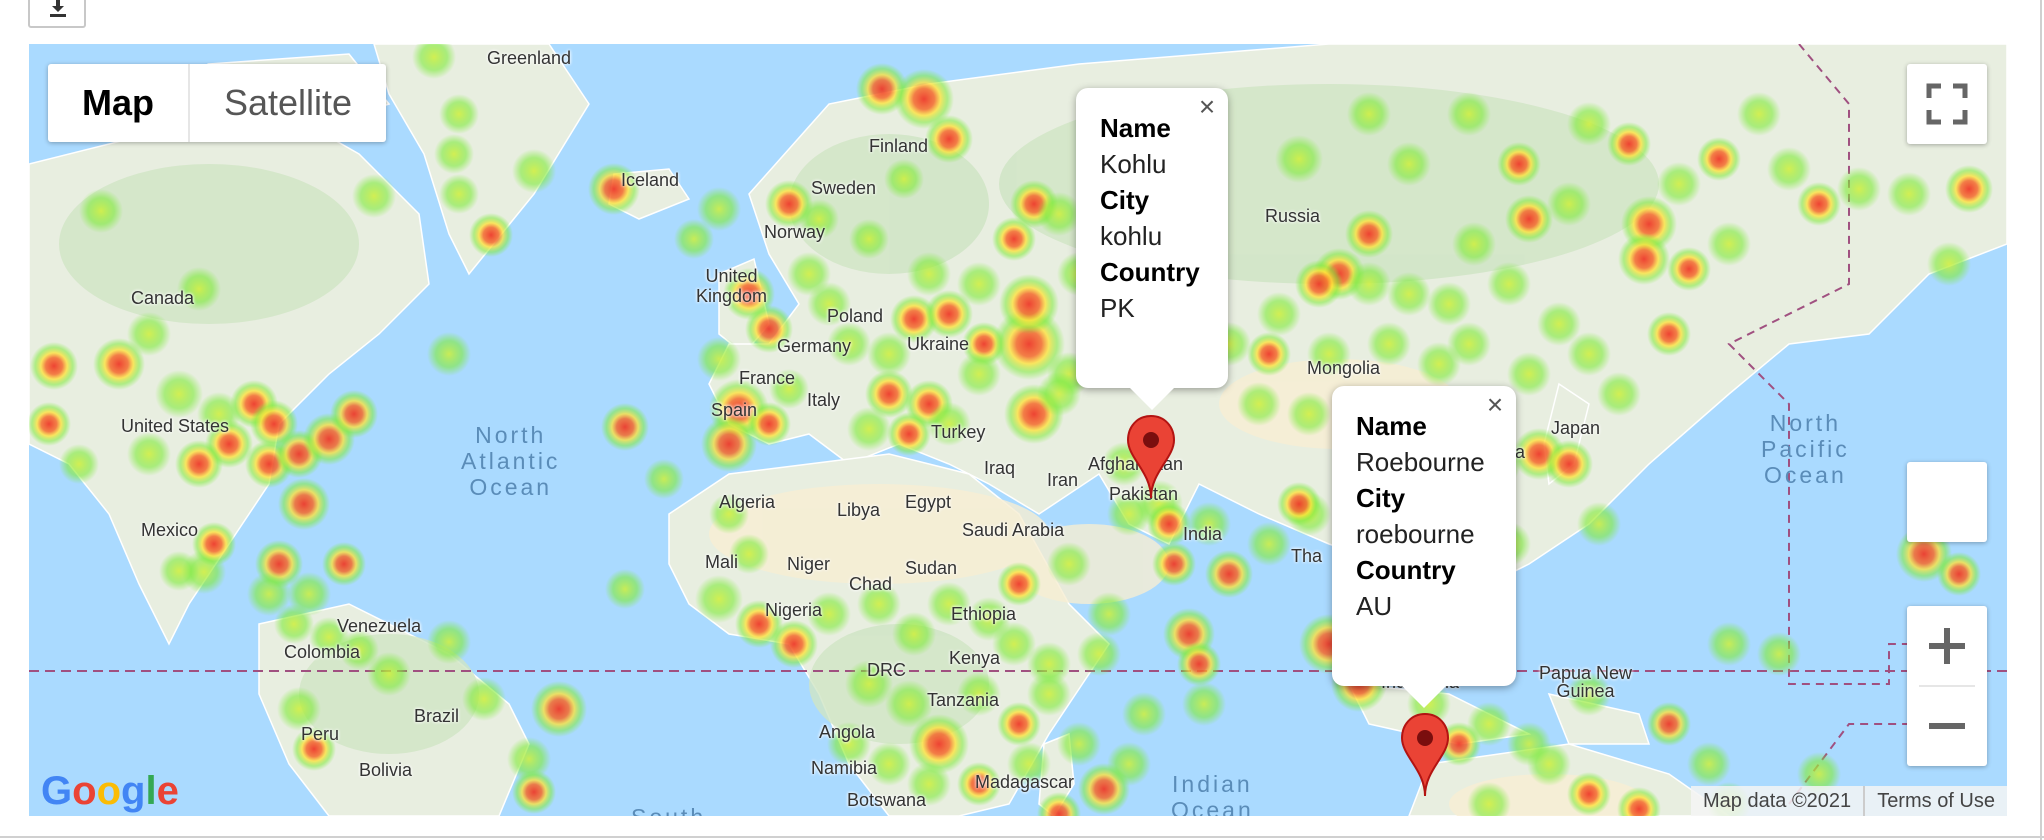 This screenshot has width=2044, height=840. I want to click on plus-icon, so click(1947, 646).